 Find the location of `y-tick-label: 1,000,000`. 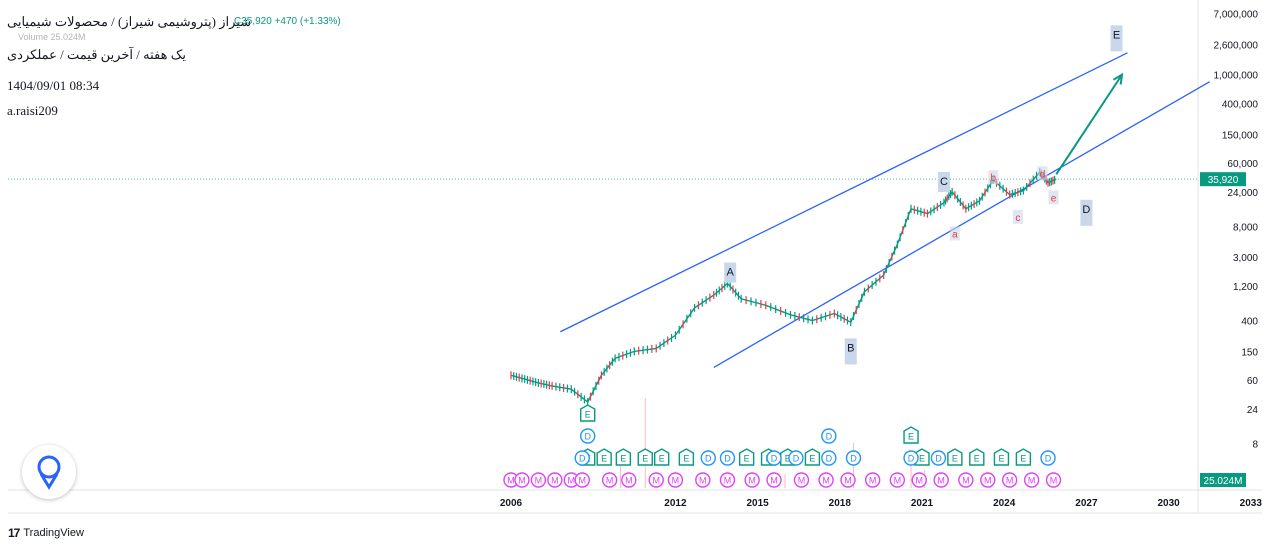

y-tick-label: 1,000,000 is located at coordinates (1236, 76).